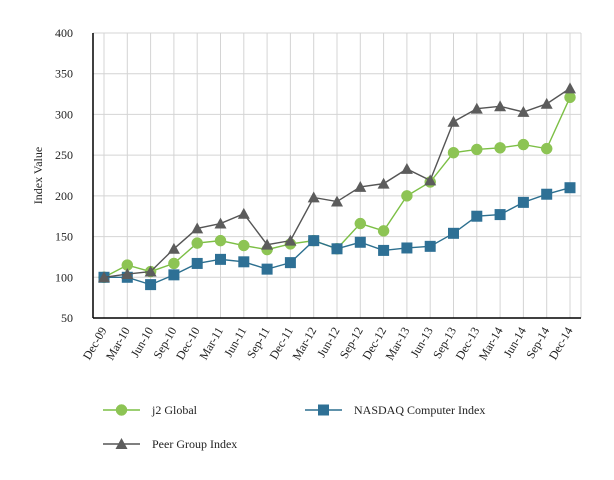 Image resolution: width=614 pixels, height=480 pixels. I want to click on x-tick-label: Mar-12, so click(304, 344).